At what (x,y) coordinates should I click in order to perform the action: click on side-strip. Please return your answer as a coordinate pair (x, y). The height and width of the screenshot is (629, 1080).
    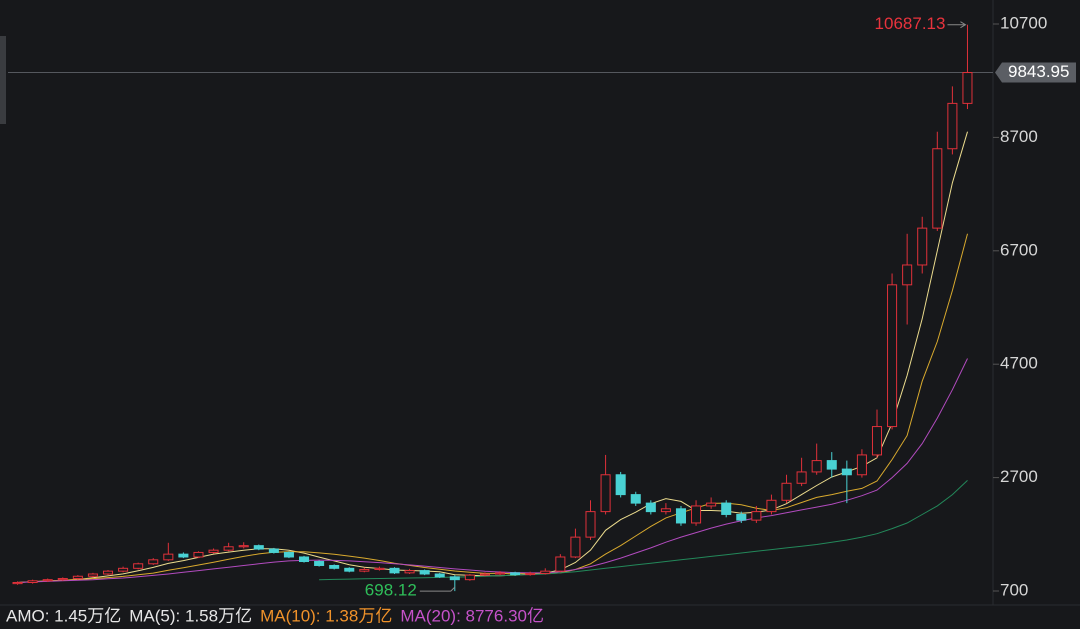
    Looking at the image, I should click on (3, 80).